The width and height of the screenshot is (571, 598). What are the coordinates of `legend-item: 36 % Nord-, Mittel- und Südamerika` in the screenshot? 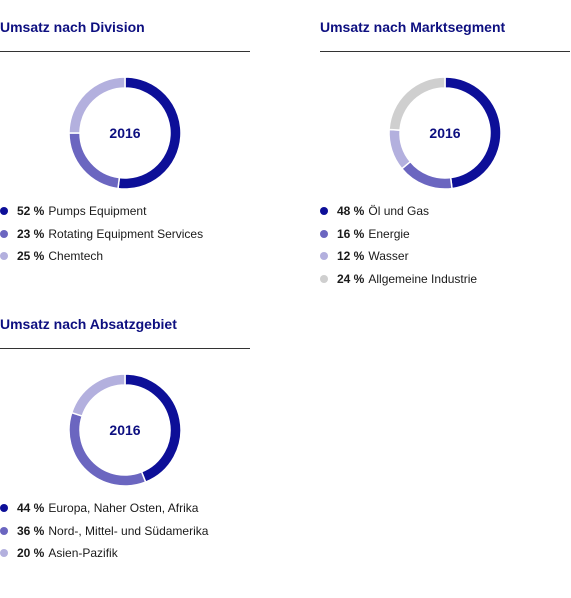 It's located at (104, 531).